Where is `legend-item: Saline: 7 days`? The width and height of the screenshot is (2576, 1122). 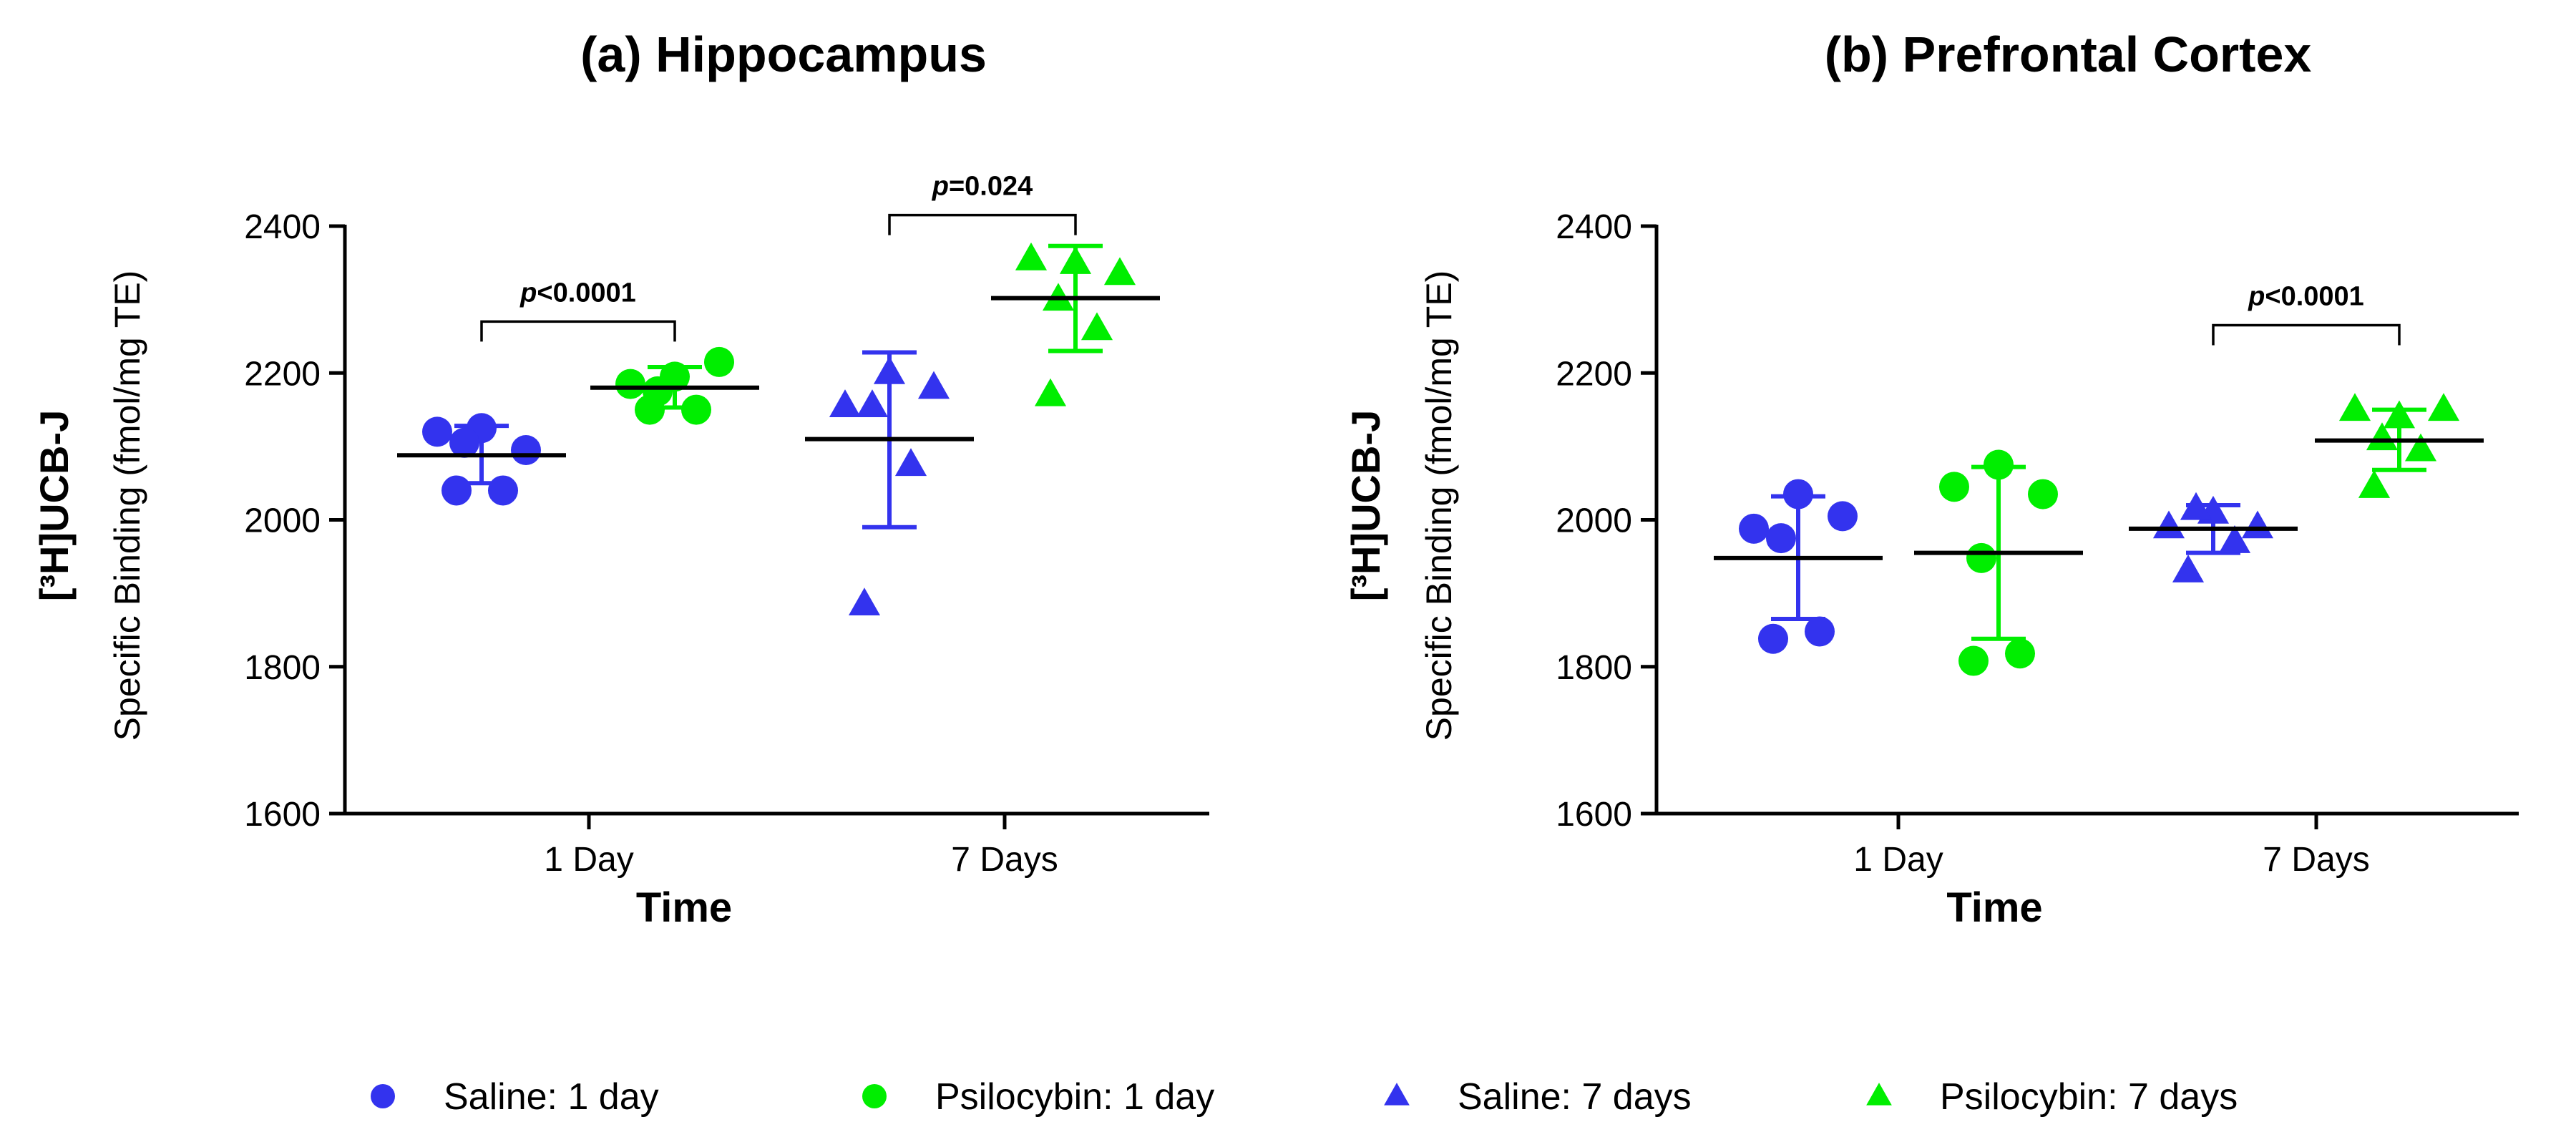 legend-item: Saline: 7 days is located at coordinates (1538, 1097).